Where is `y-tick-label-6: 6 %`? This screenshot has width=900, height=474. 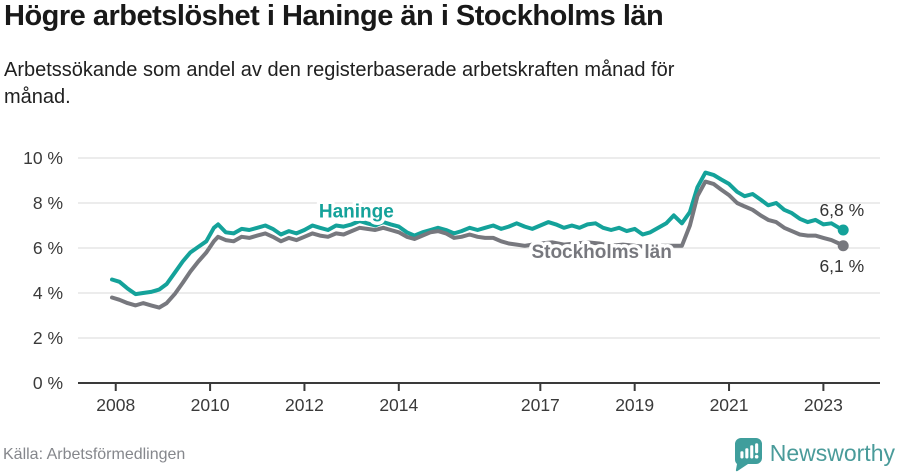
y-tick-label-6: 6 % is located at coordinates (48, 248).